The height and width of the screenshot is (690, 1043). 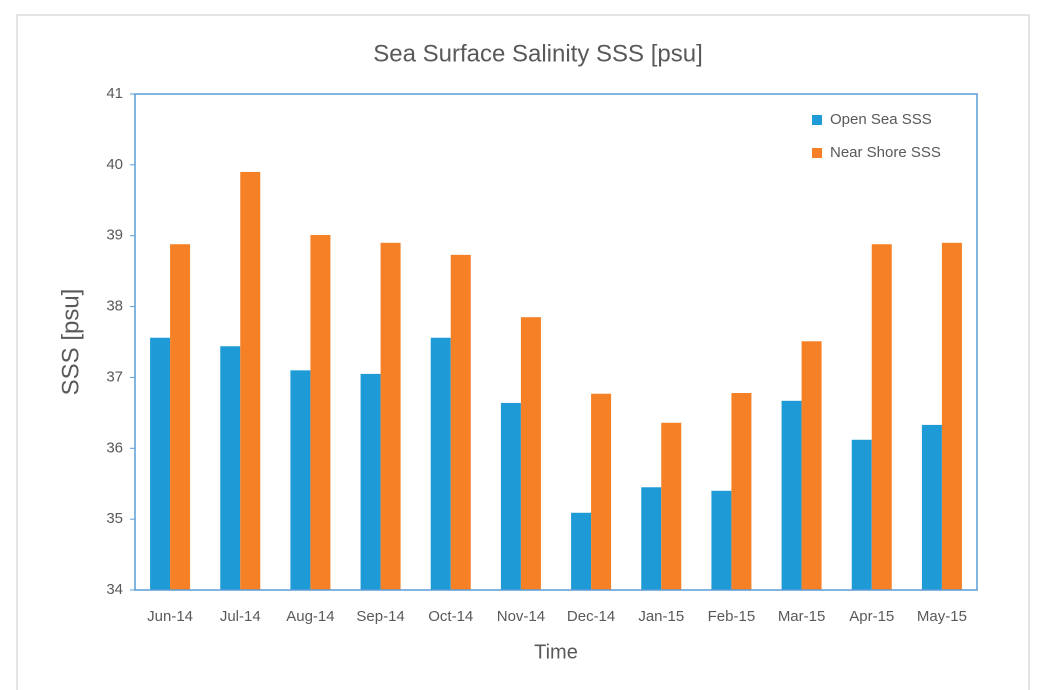 What do you see at coordinates (802, 616) in the screenshot?
I see `x-tick-label: Mar-15` at bounding box center [802, 616].